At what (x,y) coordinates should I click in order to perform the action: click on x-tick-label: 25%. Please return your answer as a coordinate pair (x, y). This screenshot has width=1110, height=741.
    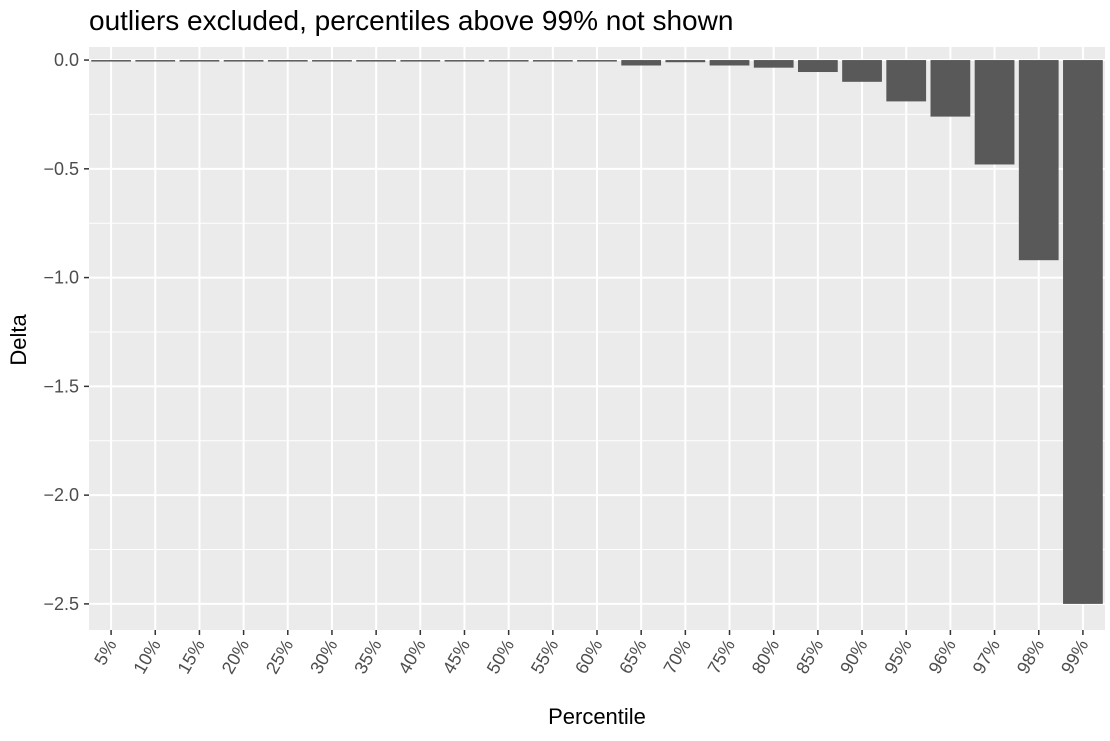
    Looking at the image, I should click on (279, 656).